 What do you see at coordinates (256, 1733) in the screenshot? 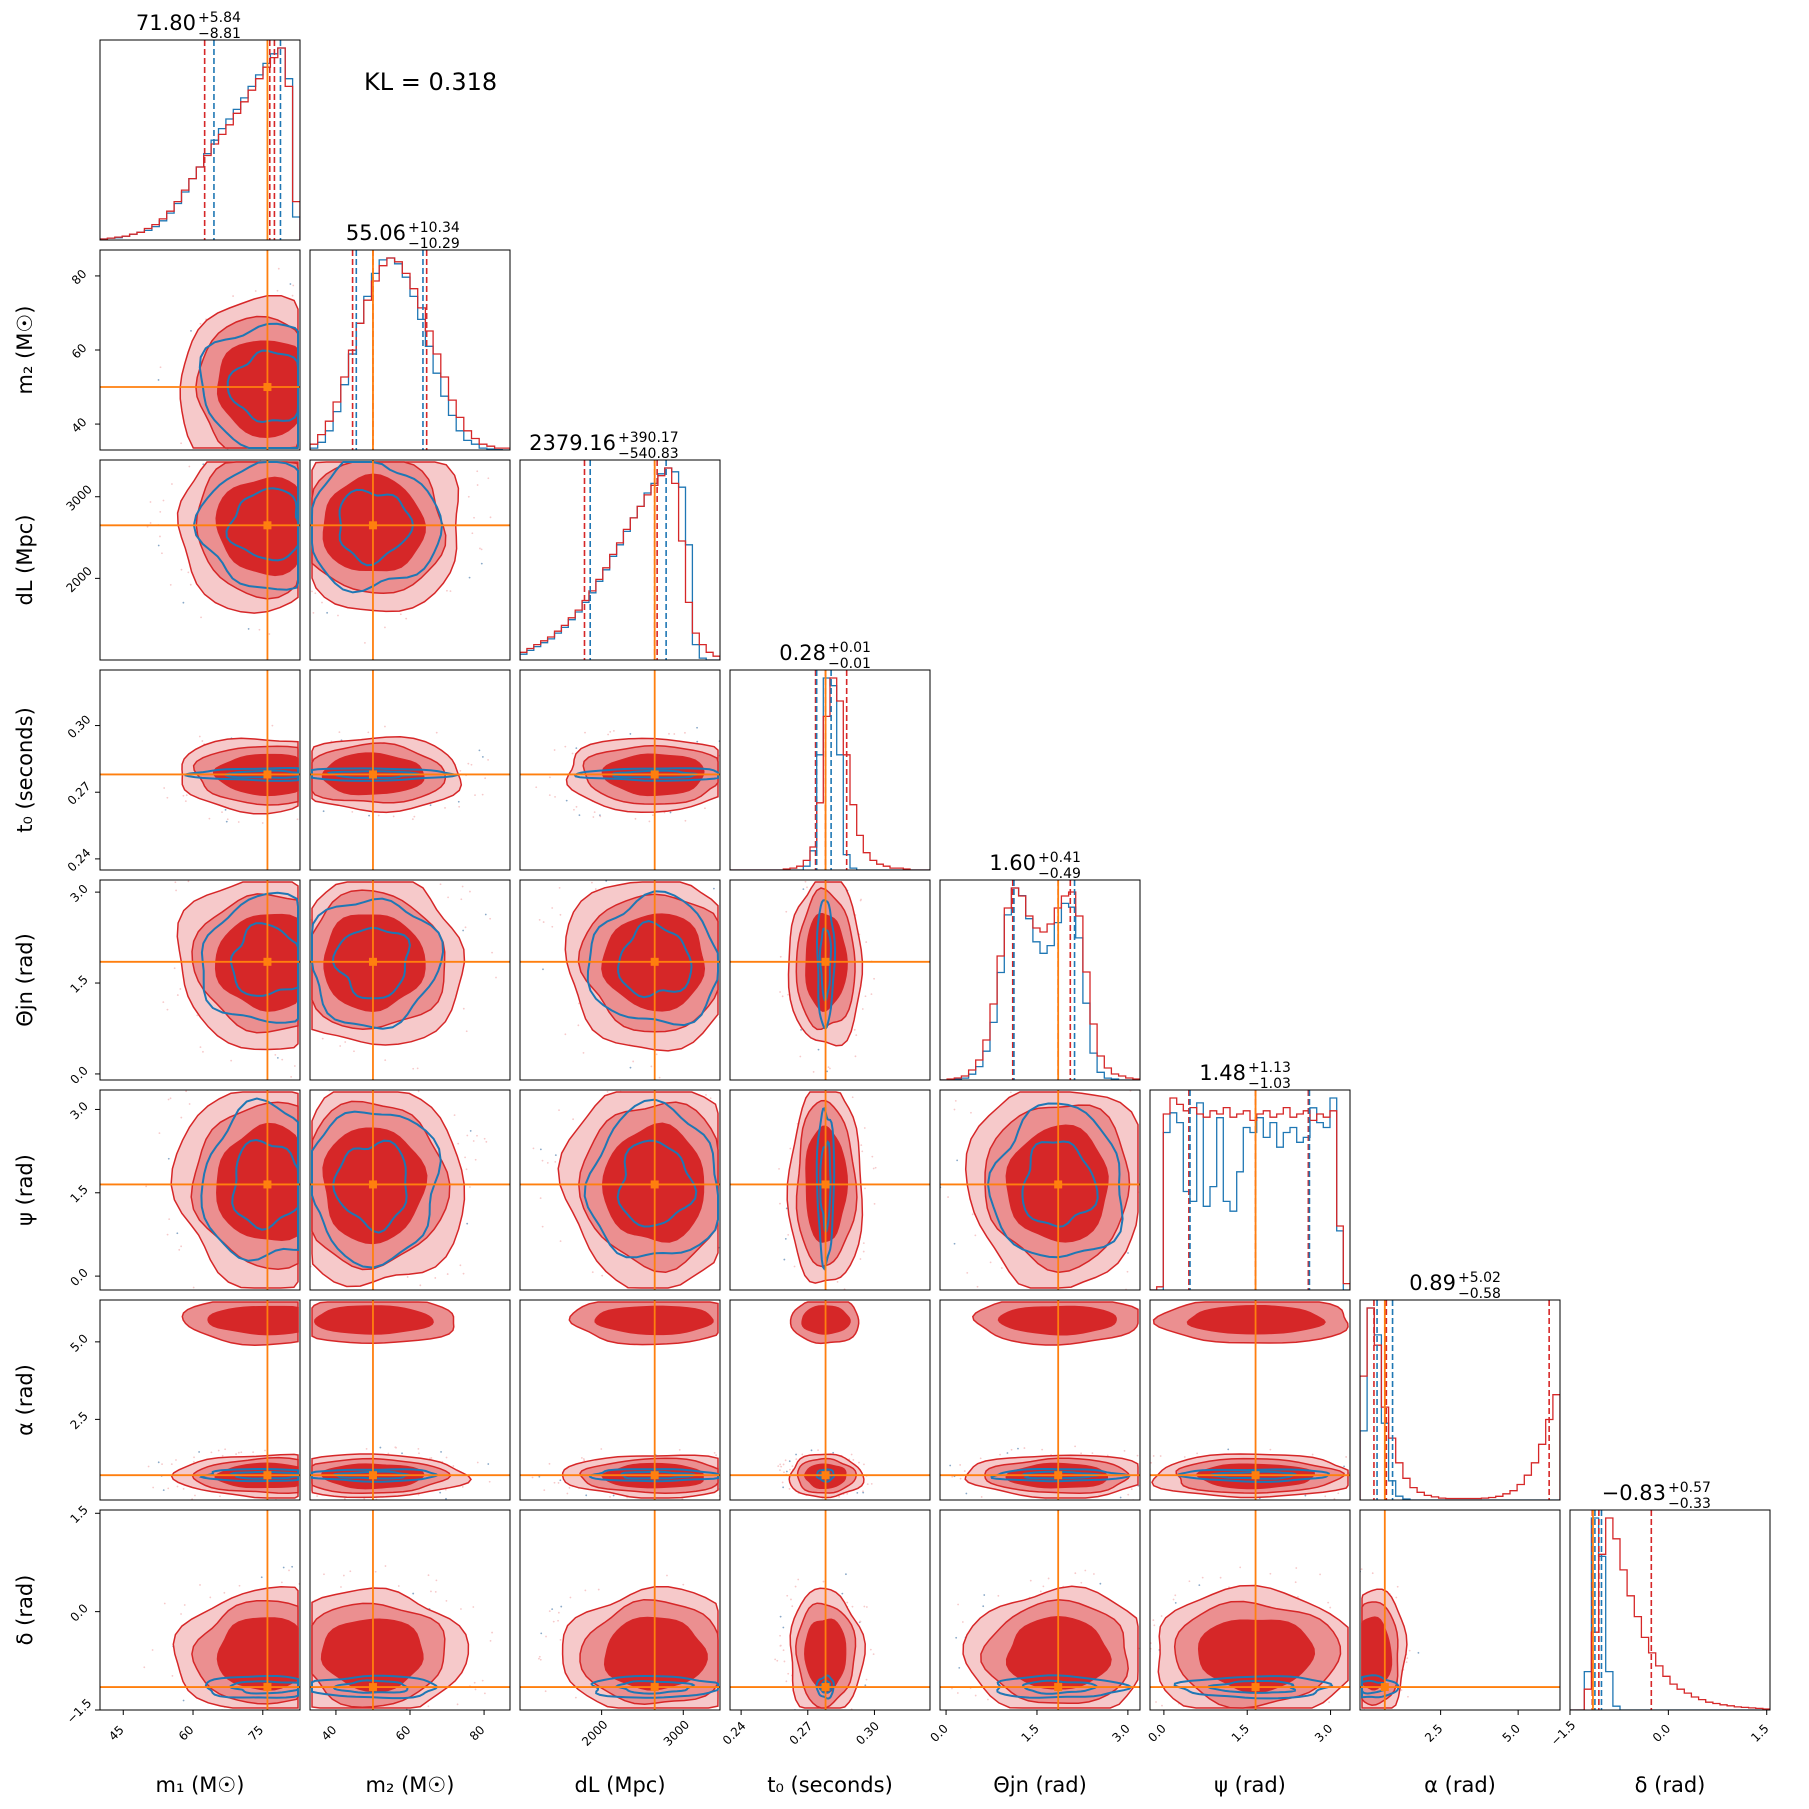
I see `x-tick-label-m1: 75` at bounding box center [256, 1733].